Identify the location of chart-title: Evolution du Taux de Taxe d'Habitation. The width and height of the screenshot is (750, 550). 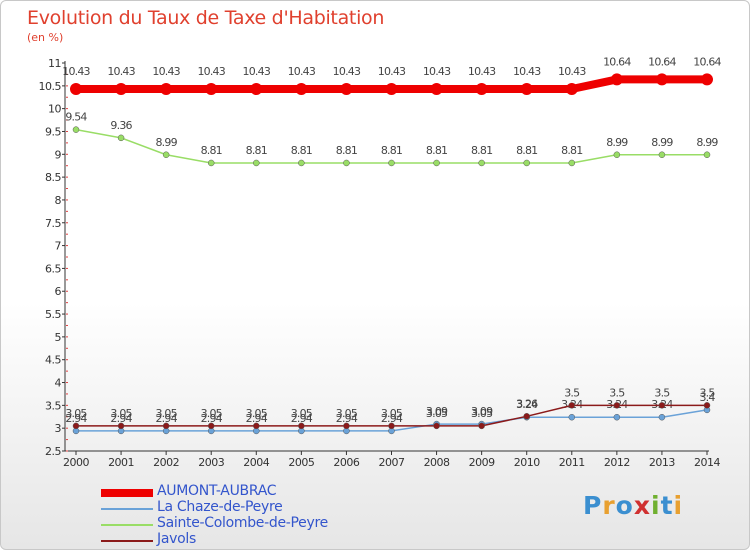
(206, 18).